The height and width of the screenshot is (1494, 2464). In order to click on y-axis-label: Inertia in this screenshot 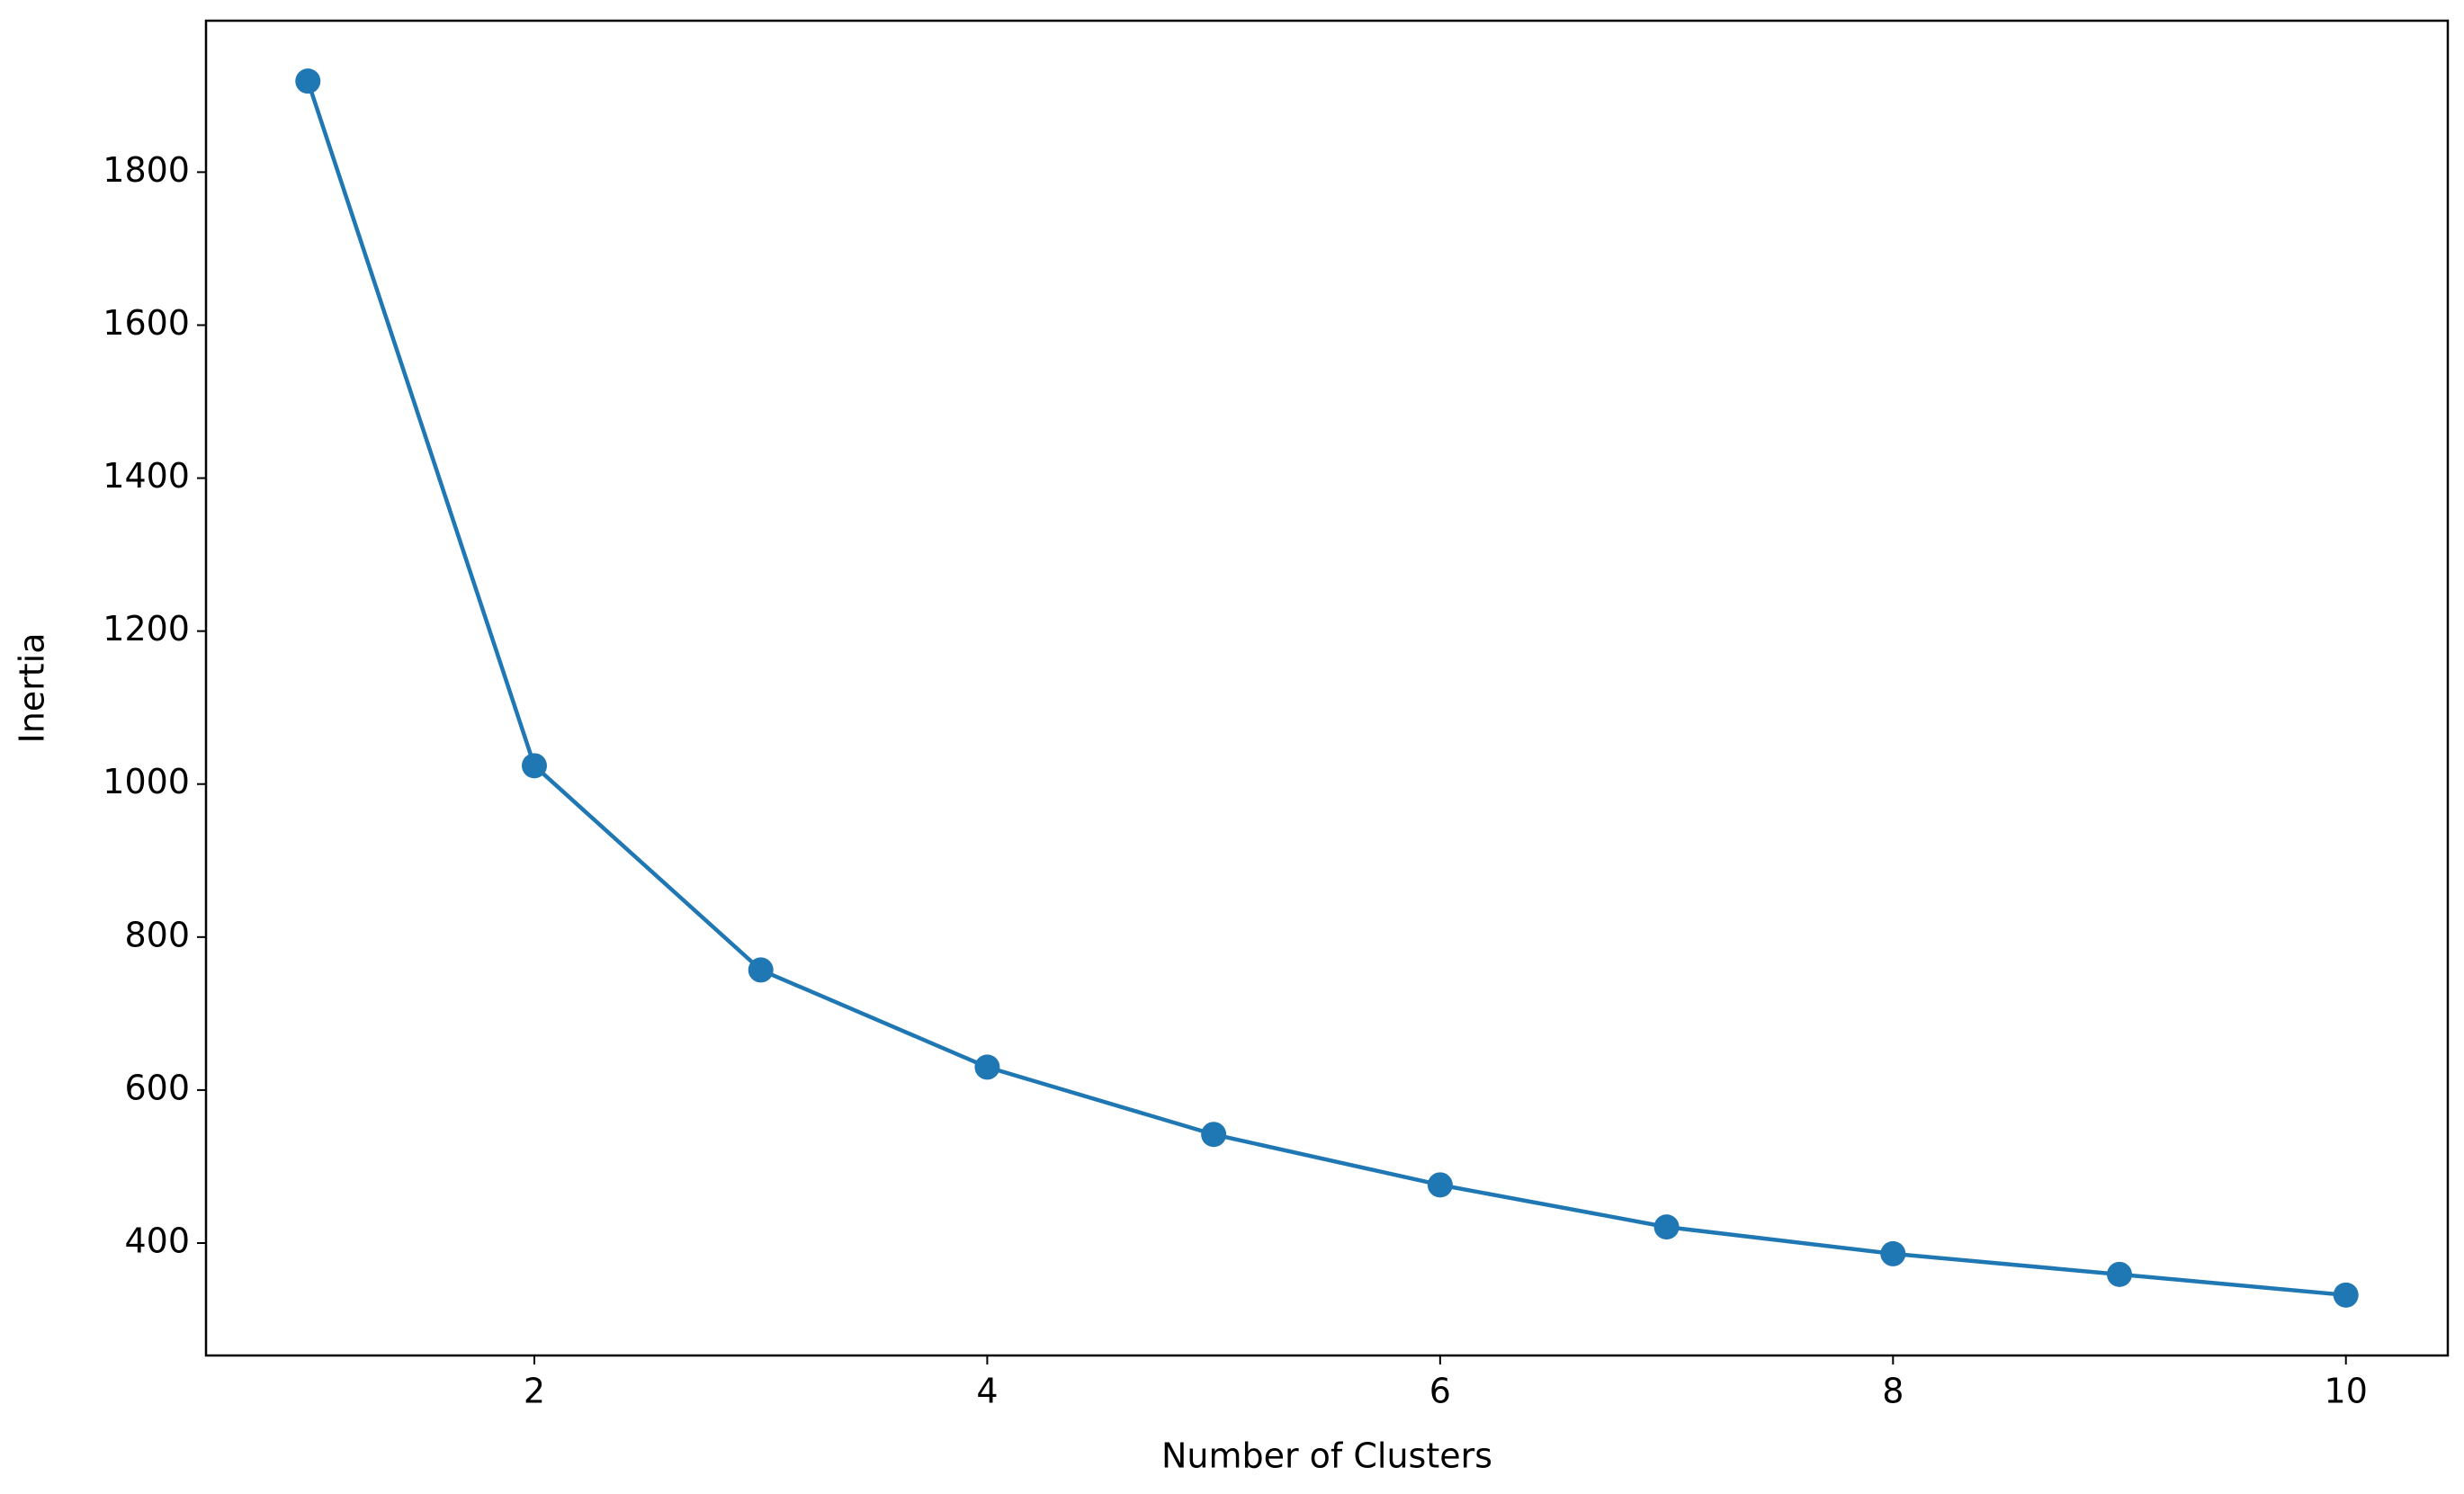, I will do `click(32, 688)`.